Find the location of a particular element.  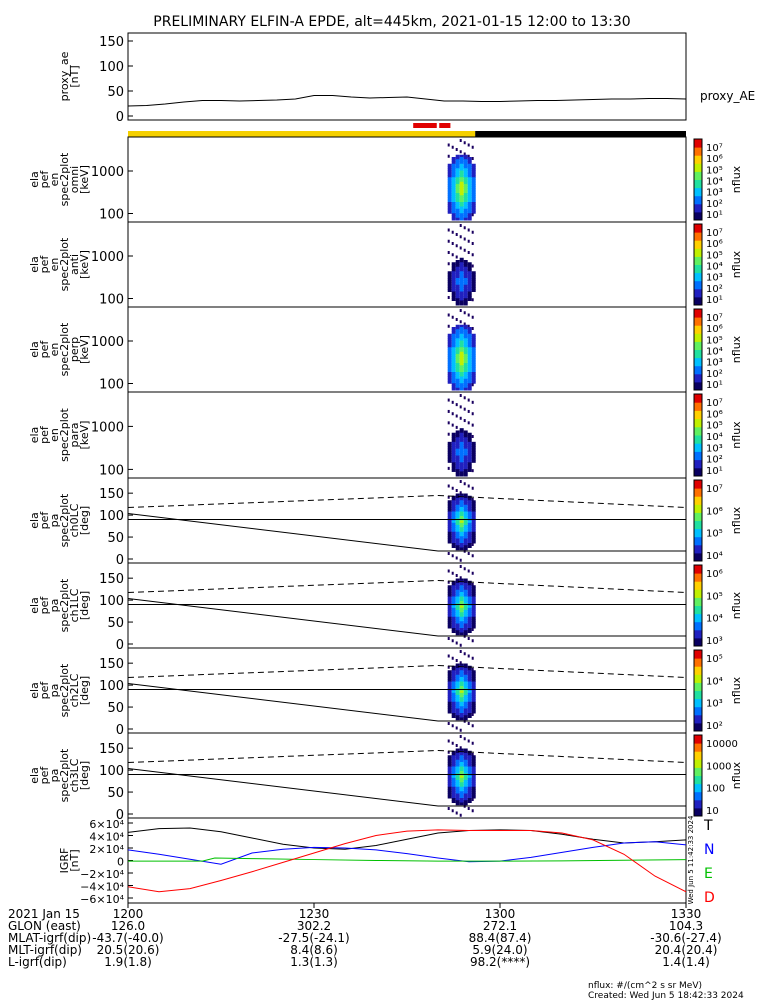

panel-frame is located at coordinates (407, 349).